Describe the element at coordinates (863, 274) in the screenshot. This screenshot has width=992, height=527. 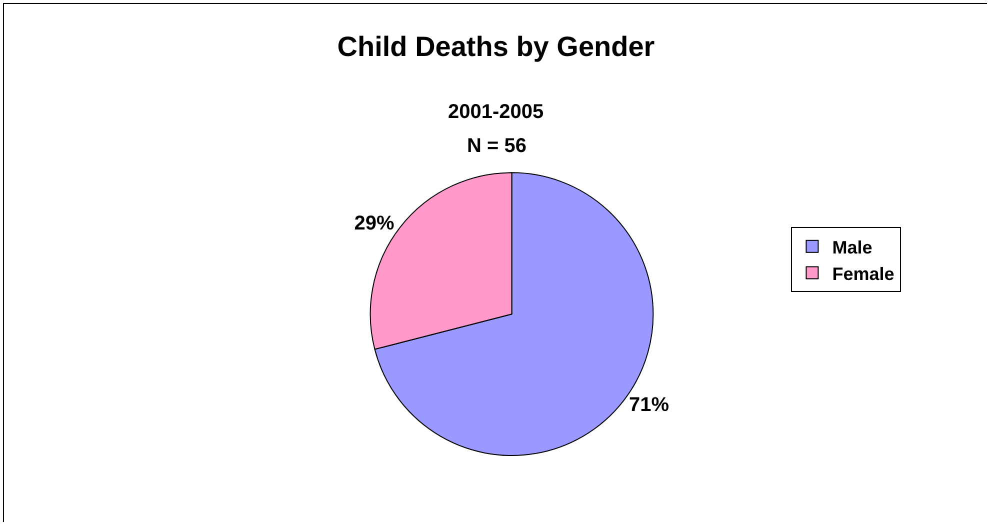
I see `legend-label: Female` at that location.